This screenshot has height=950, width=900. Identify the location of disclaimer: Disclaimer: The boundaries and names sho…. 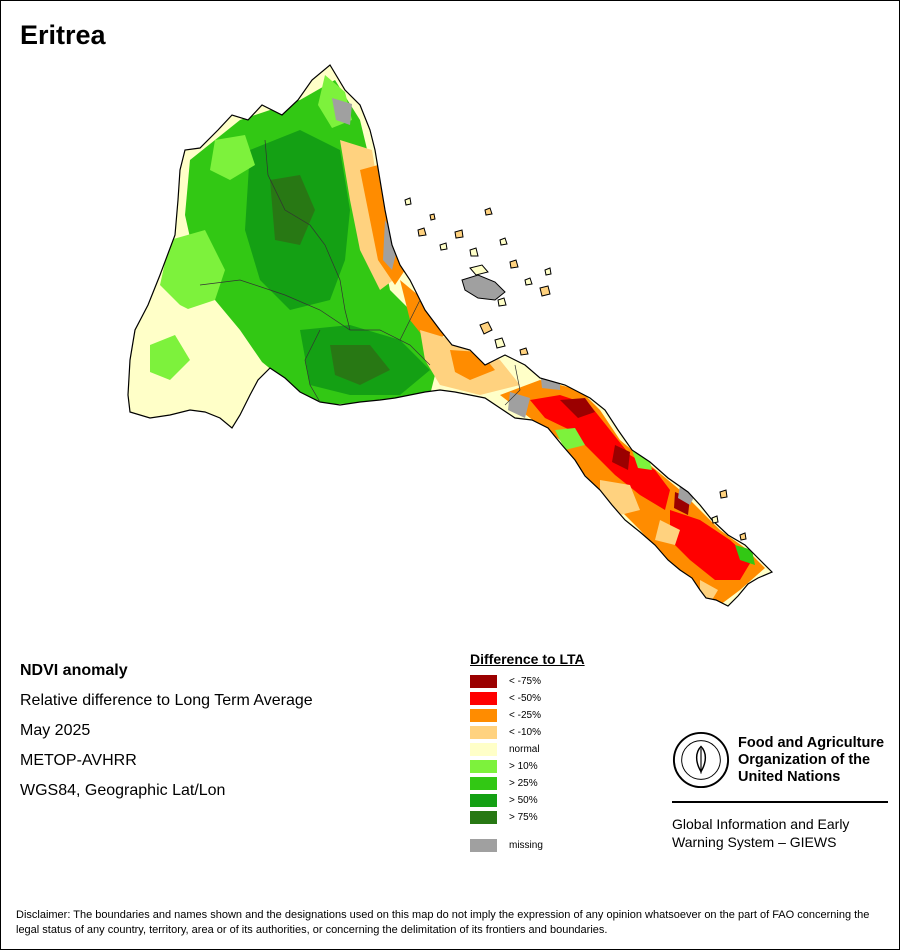
(443, 922).